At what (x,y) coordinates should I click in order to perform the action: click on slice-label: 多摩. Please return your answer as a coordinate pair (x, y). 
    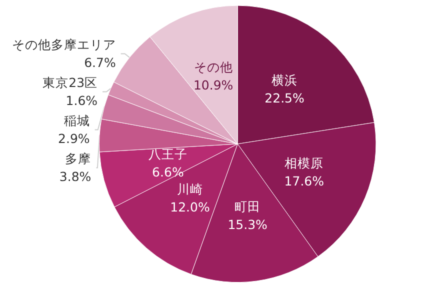
    Looking at the image, I should click on (78, 158).